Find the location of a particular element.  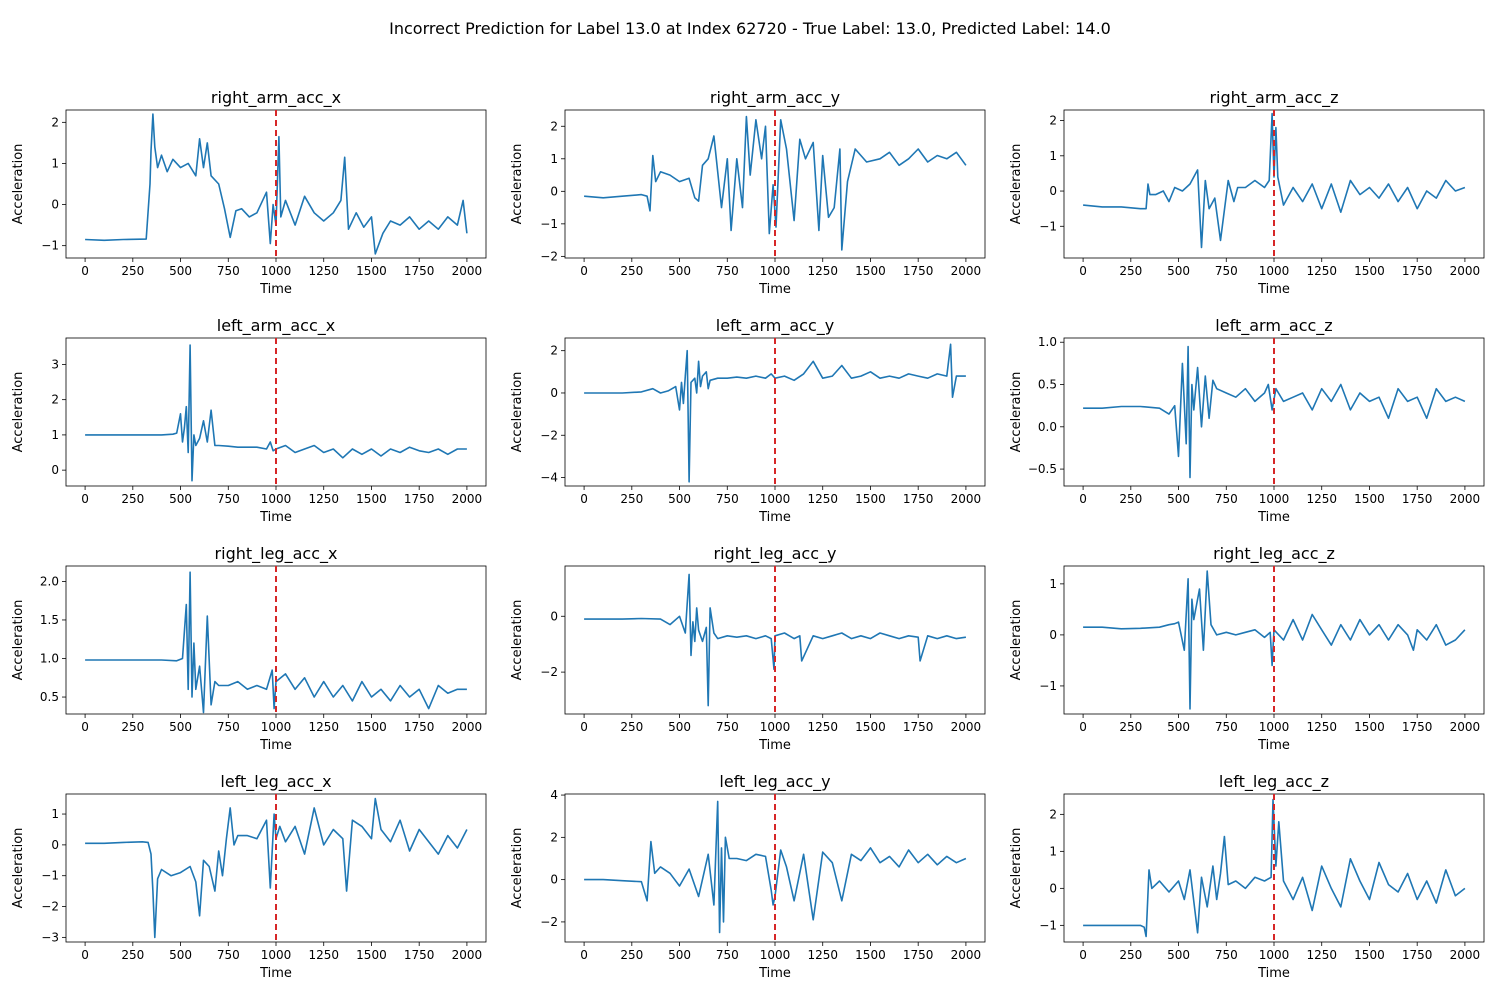

subplot-title: left_arm_acc_x is located at coordinates (276, 326).